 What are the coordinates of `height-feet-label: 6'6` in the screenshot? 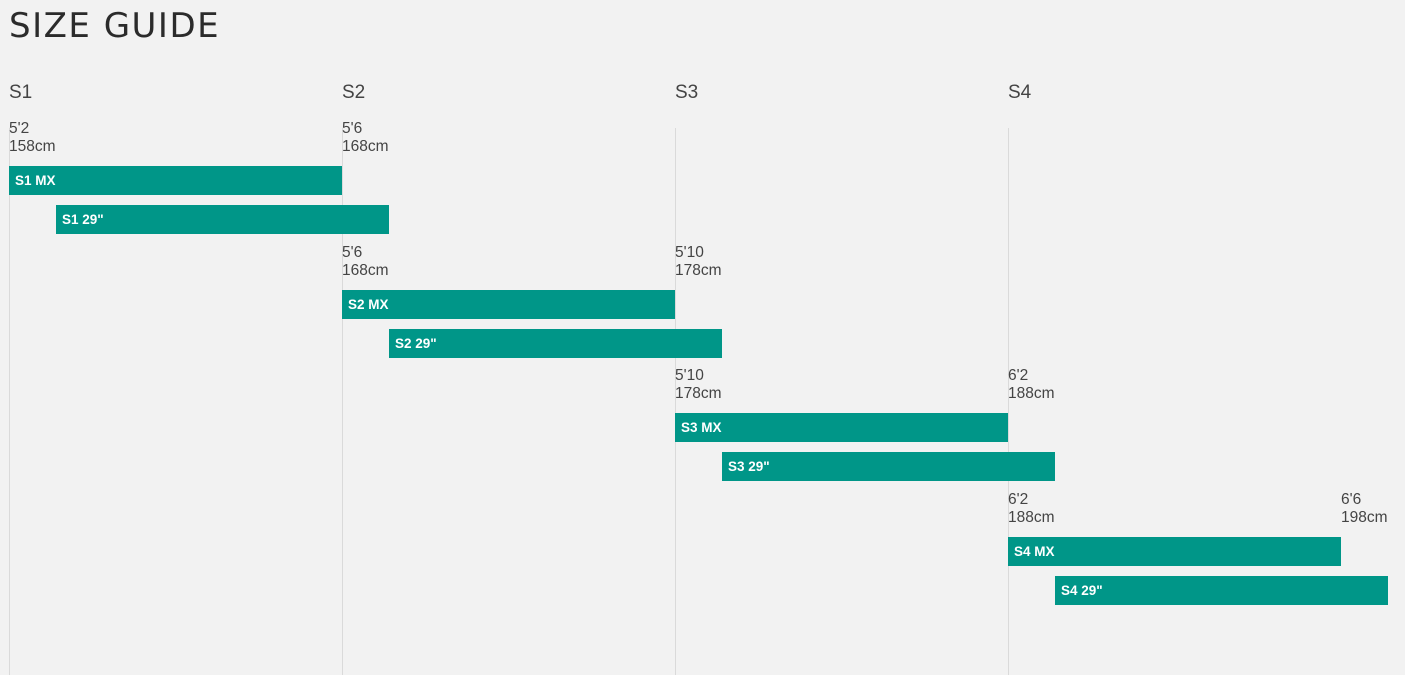 It's located at (1351, 499).